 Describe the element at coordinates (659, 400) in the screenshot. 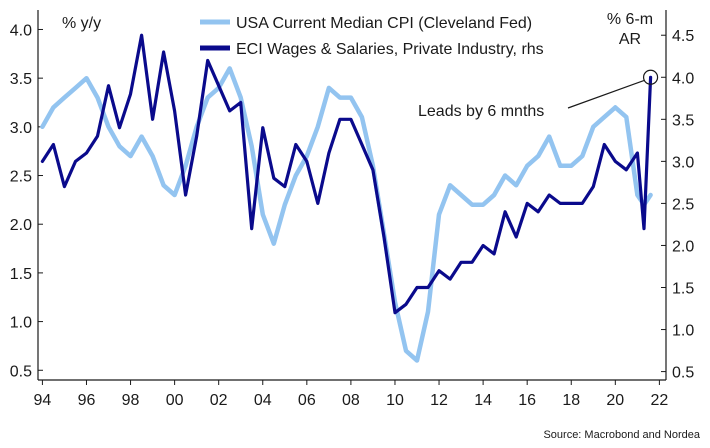

I see `x-tick-label: 22` at that location.